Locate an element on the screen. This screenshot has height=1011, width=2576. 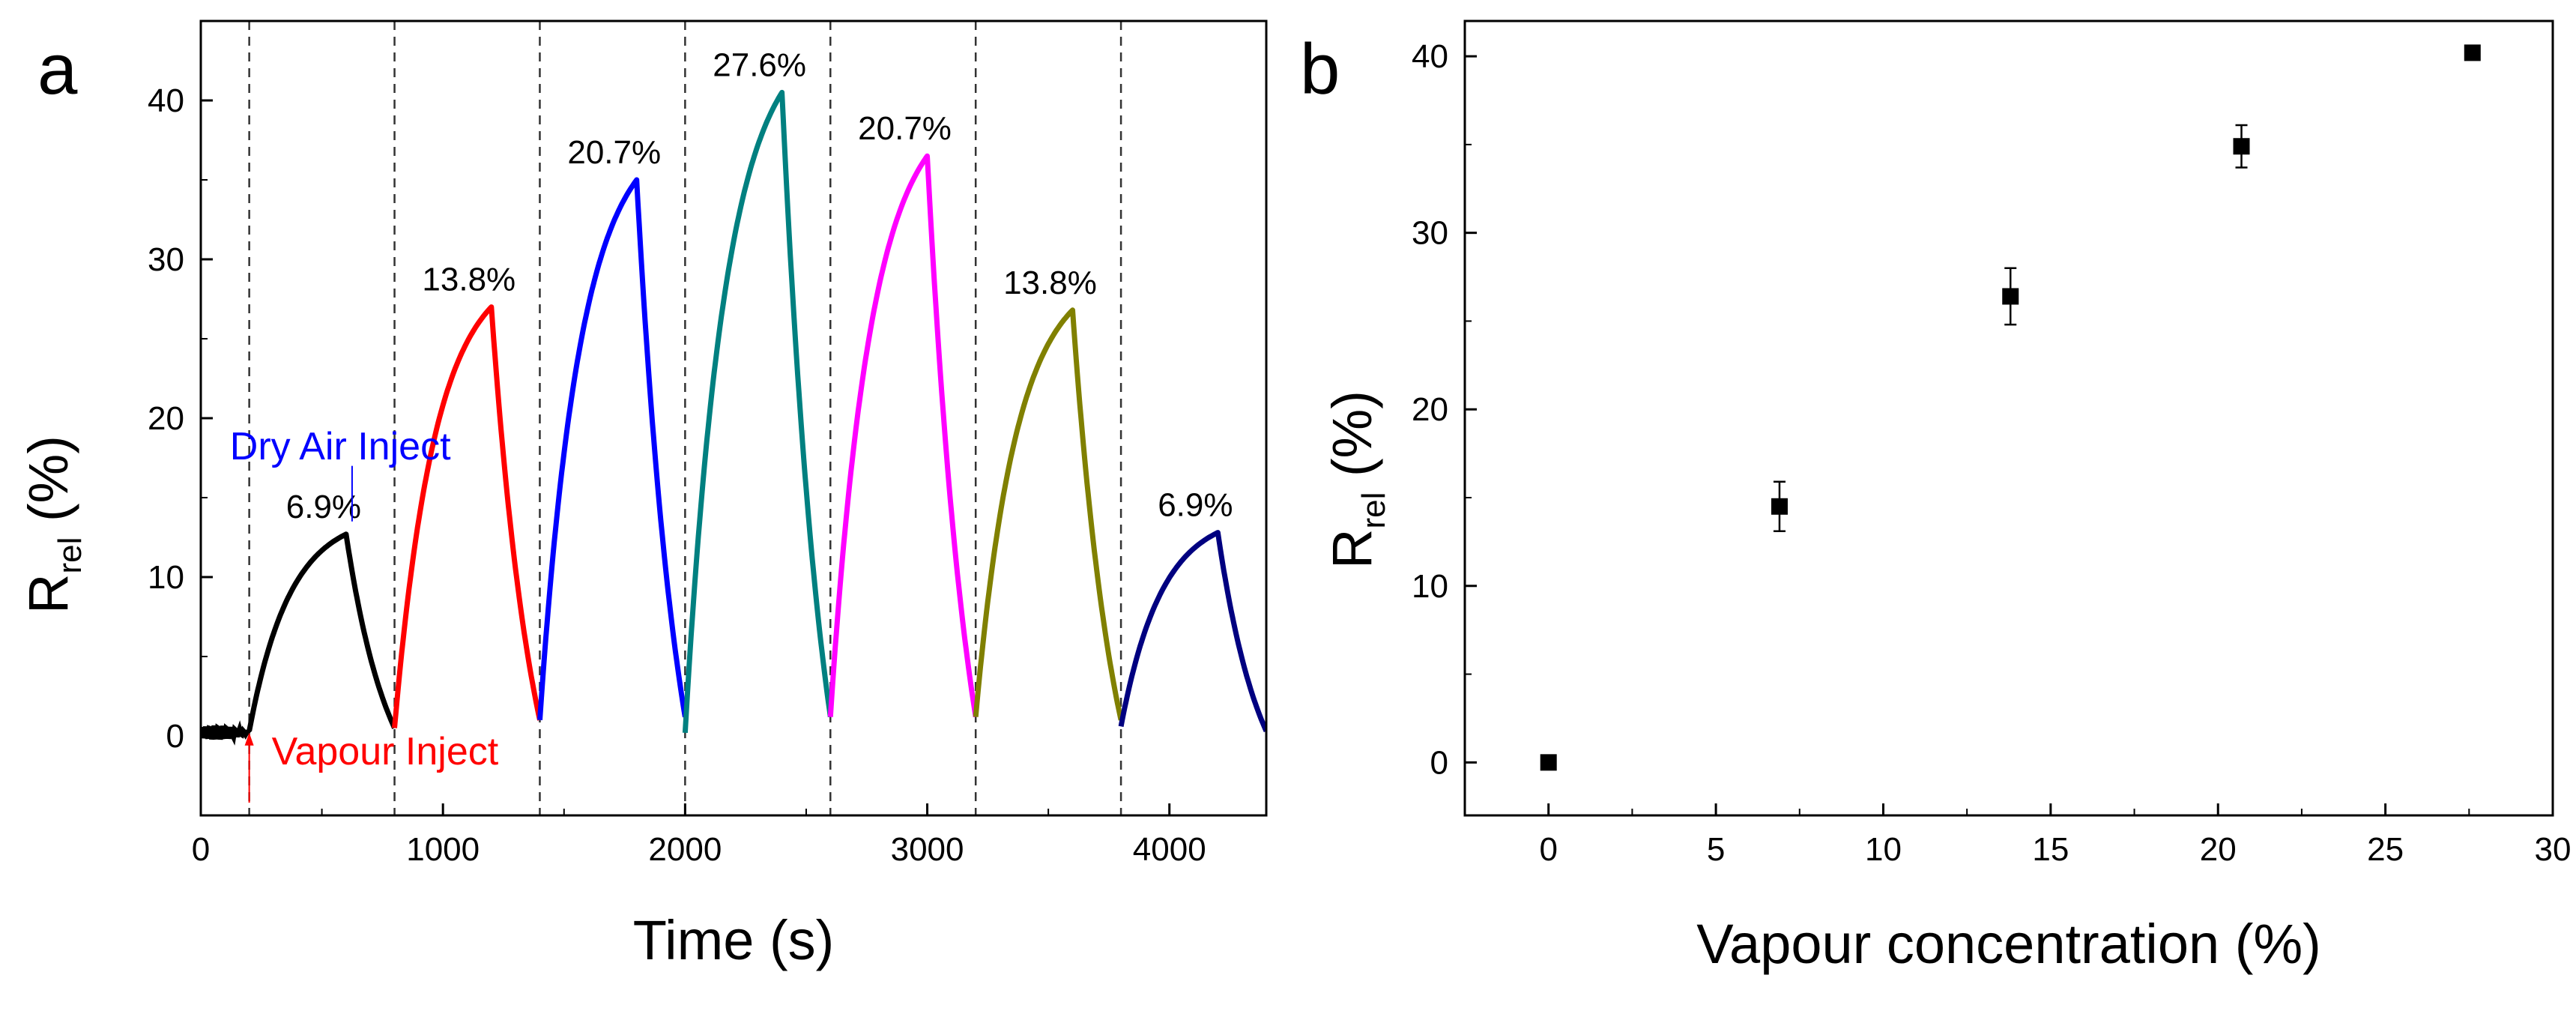
peak-concentration-label: 27.6% is located at coordinates (759, 64).